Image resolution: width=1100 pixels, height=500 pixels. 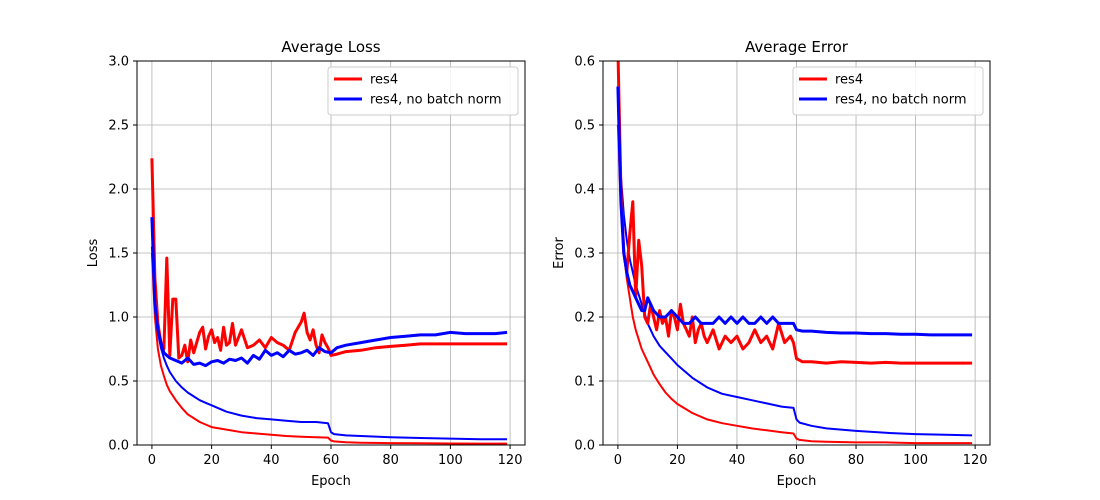 What do you see at coordinates (118, 190) in the screenshot?
I see `y-tick-label: 2.0` at bounding box center [118, 190].